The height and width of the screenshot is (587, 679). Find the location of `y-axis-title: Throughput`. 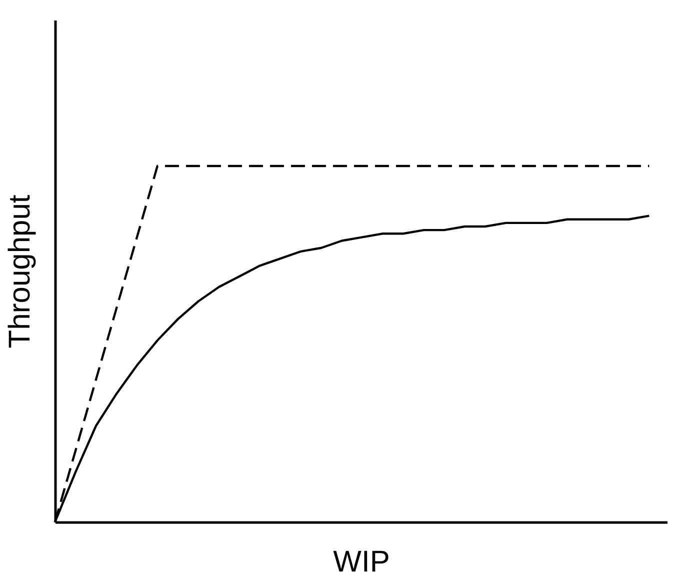

y-axis-title: Throughput is located at coordinates (20, 271).